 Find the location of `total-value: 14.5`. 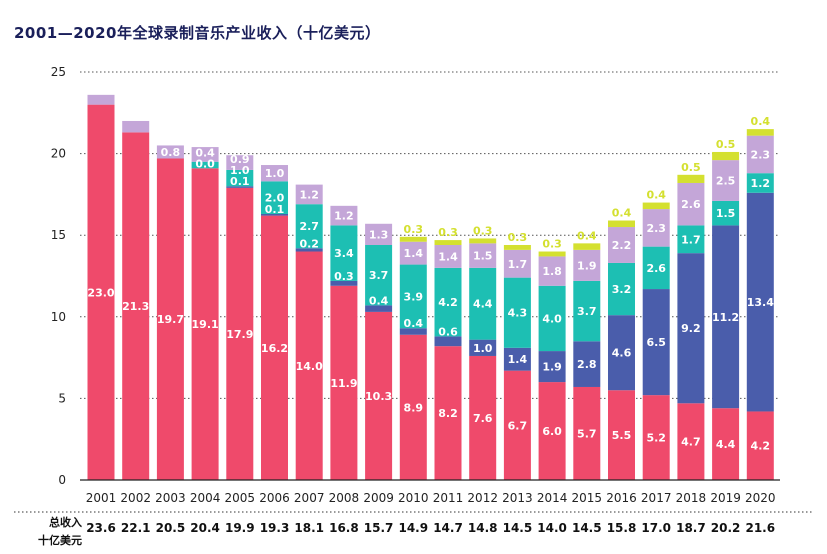

total-value: 14.5 is located at coordinates (518, 528).